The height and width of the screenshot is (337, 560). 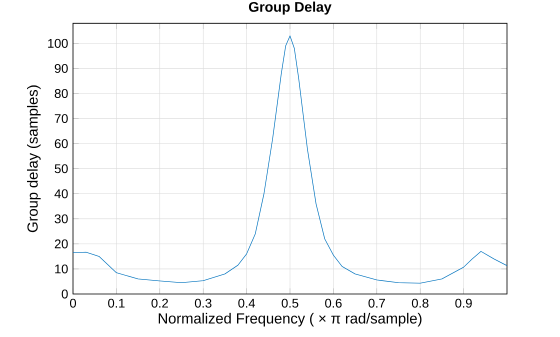 What do you see at coordinates (61, 169) in the screenshot?
I see `y-tick-label: 50` at bounding box center [61, 169].